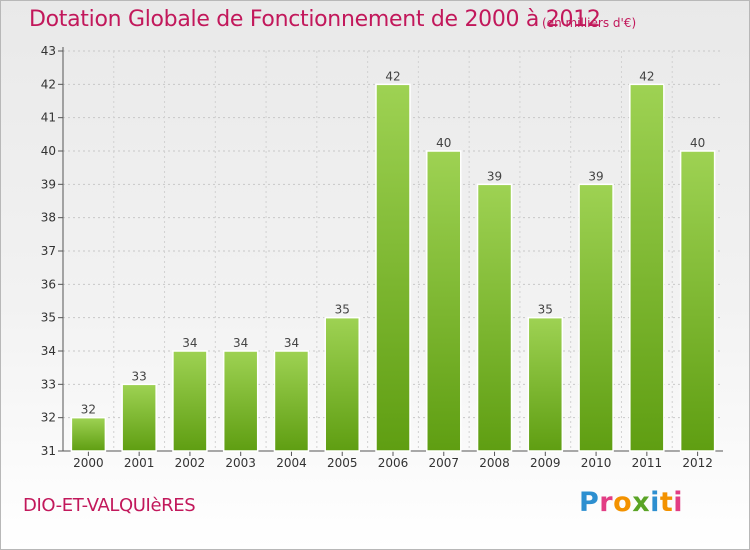 This screenshot has height=550, width=750. Describe the element at coordinates (48, 284) in the screenshot. I see `y-tick-label: 36` at that location.